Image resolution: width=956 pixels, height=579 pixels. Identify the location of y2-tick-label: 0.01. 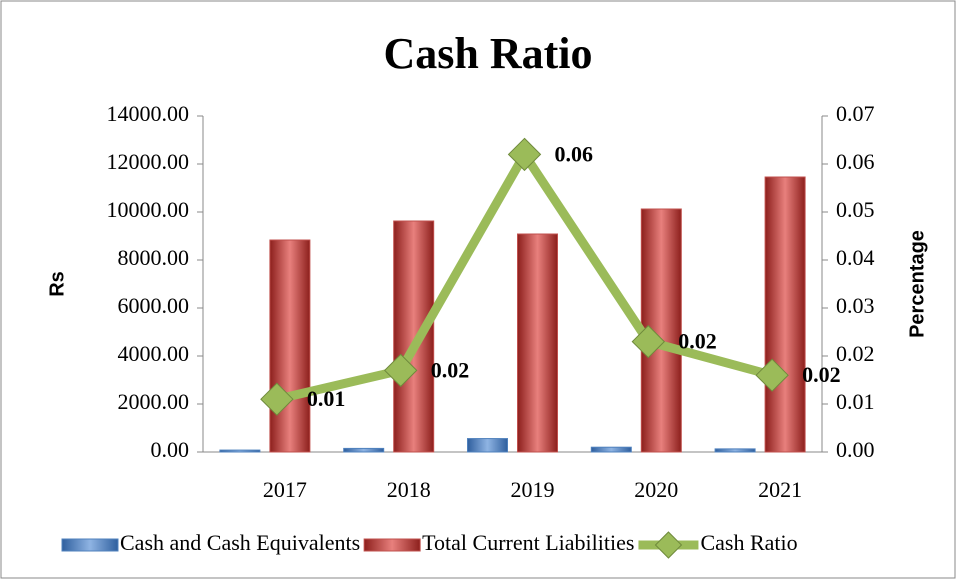
(855, 401).